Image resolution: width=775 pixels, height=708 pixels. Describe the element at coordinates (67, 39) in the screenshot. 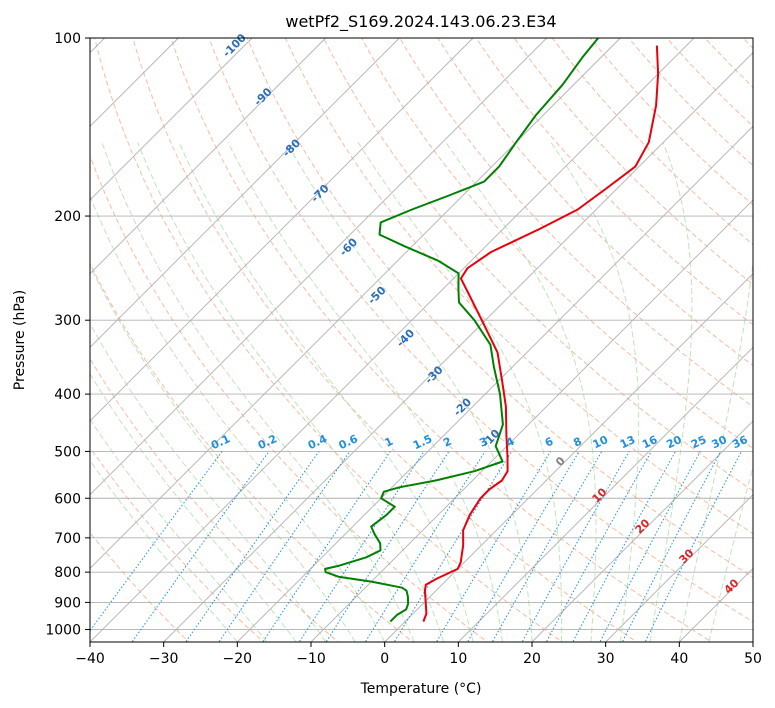

I see `y-tick-label: 100` at that location.